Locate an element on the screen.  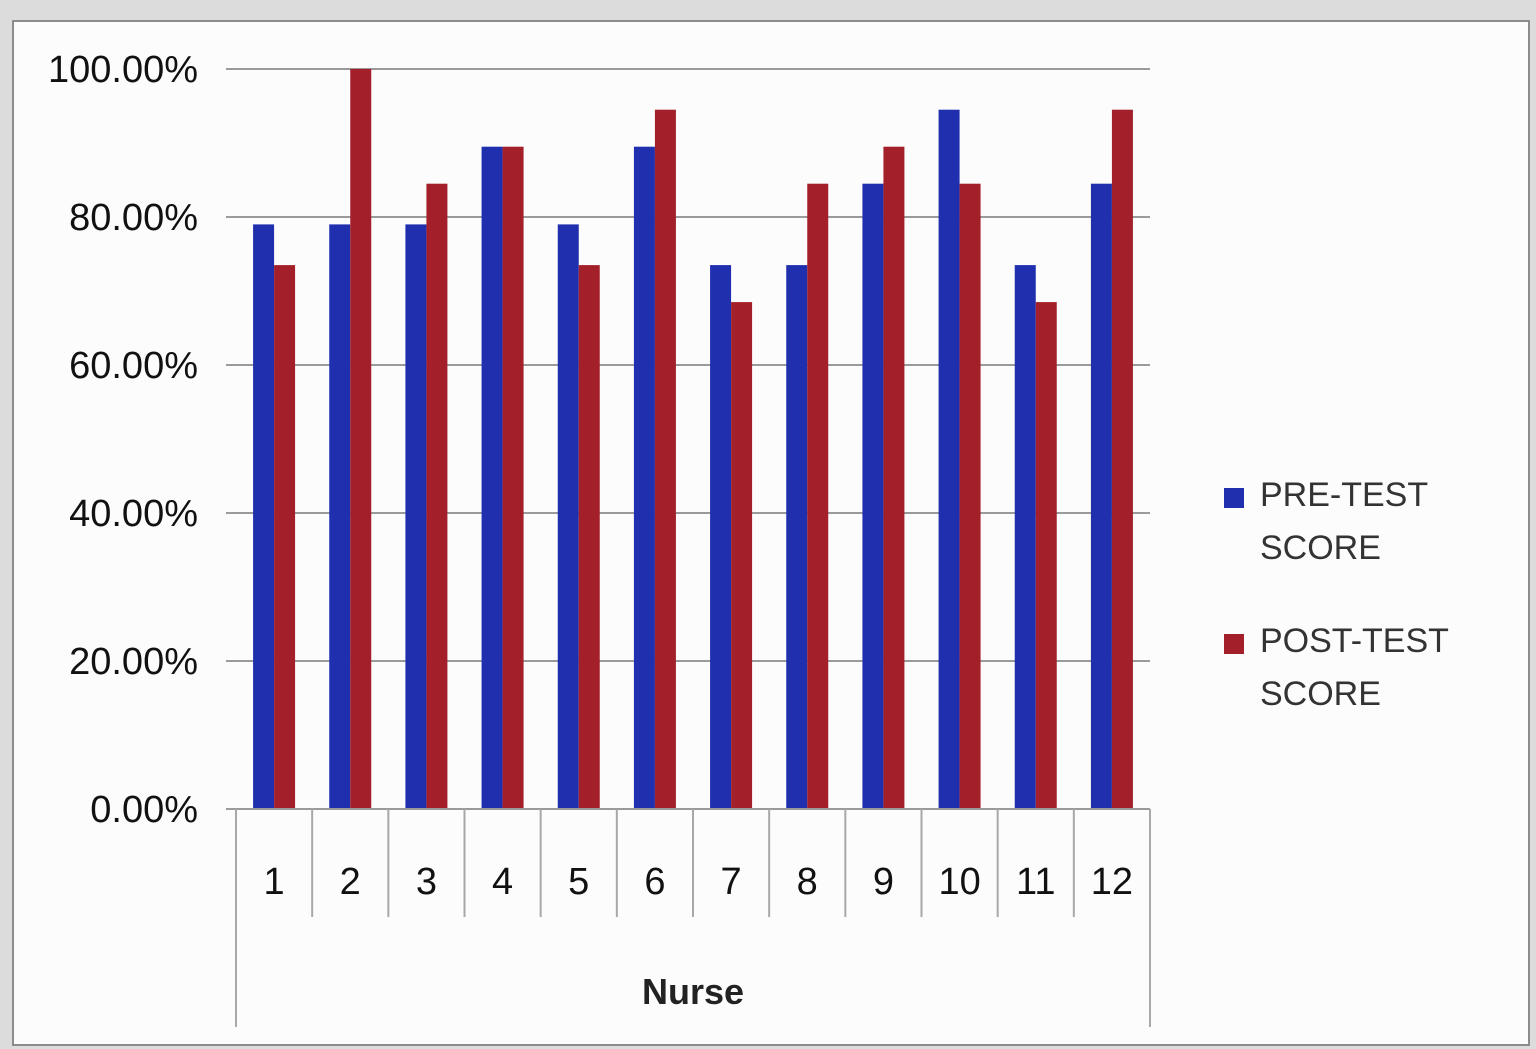
legend-label: PRE-TEST SCORE is located at coordinates (1344, 521).